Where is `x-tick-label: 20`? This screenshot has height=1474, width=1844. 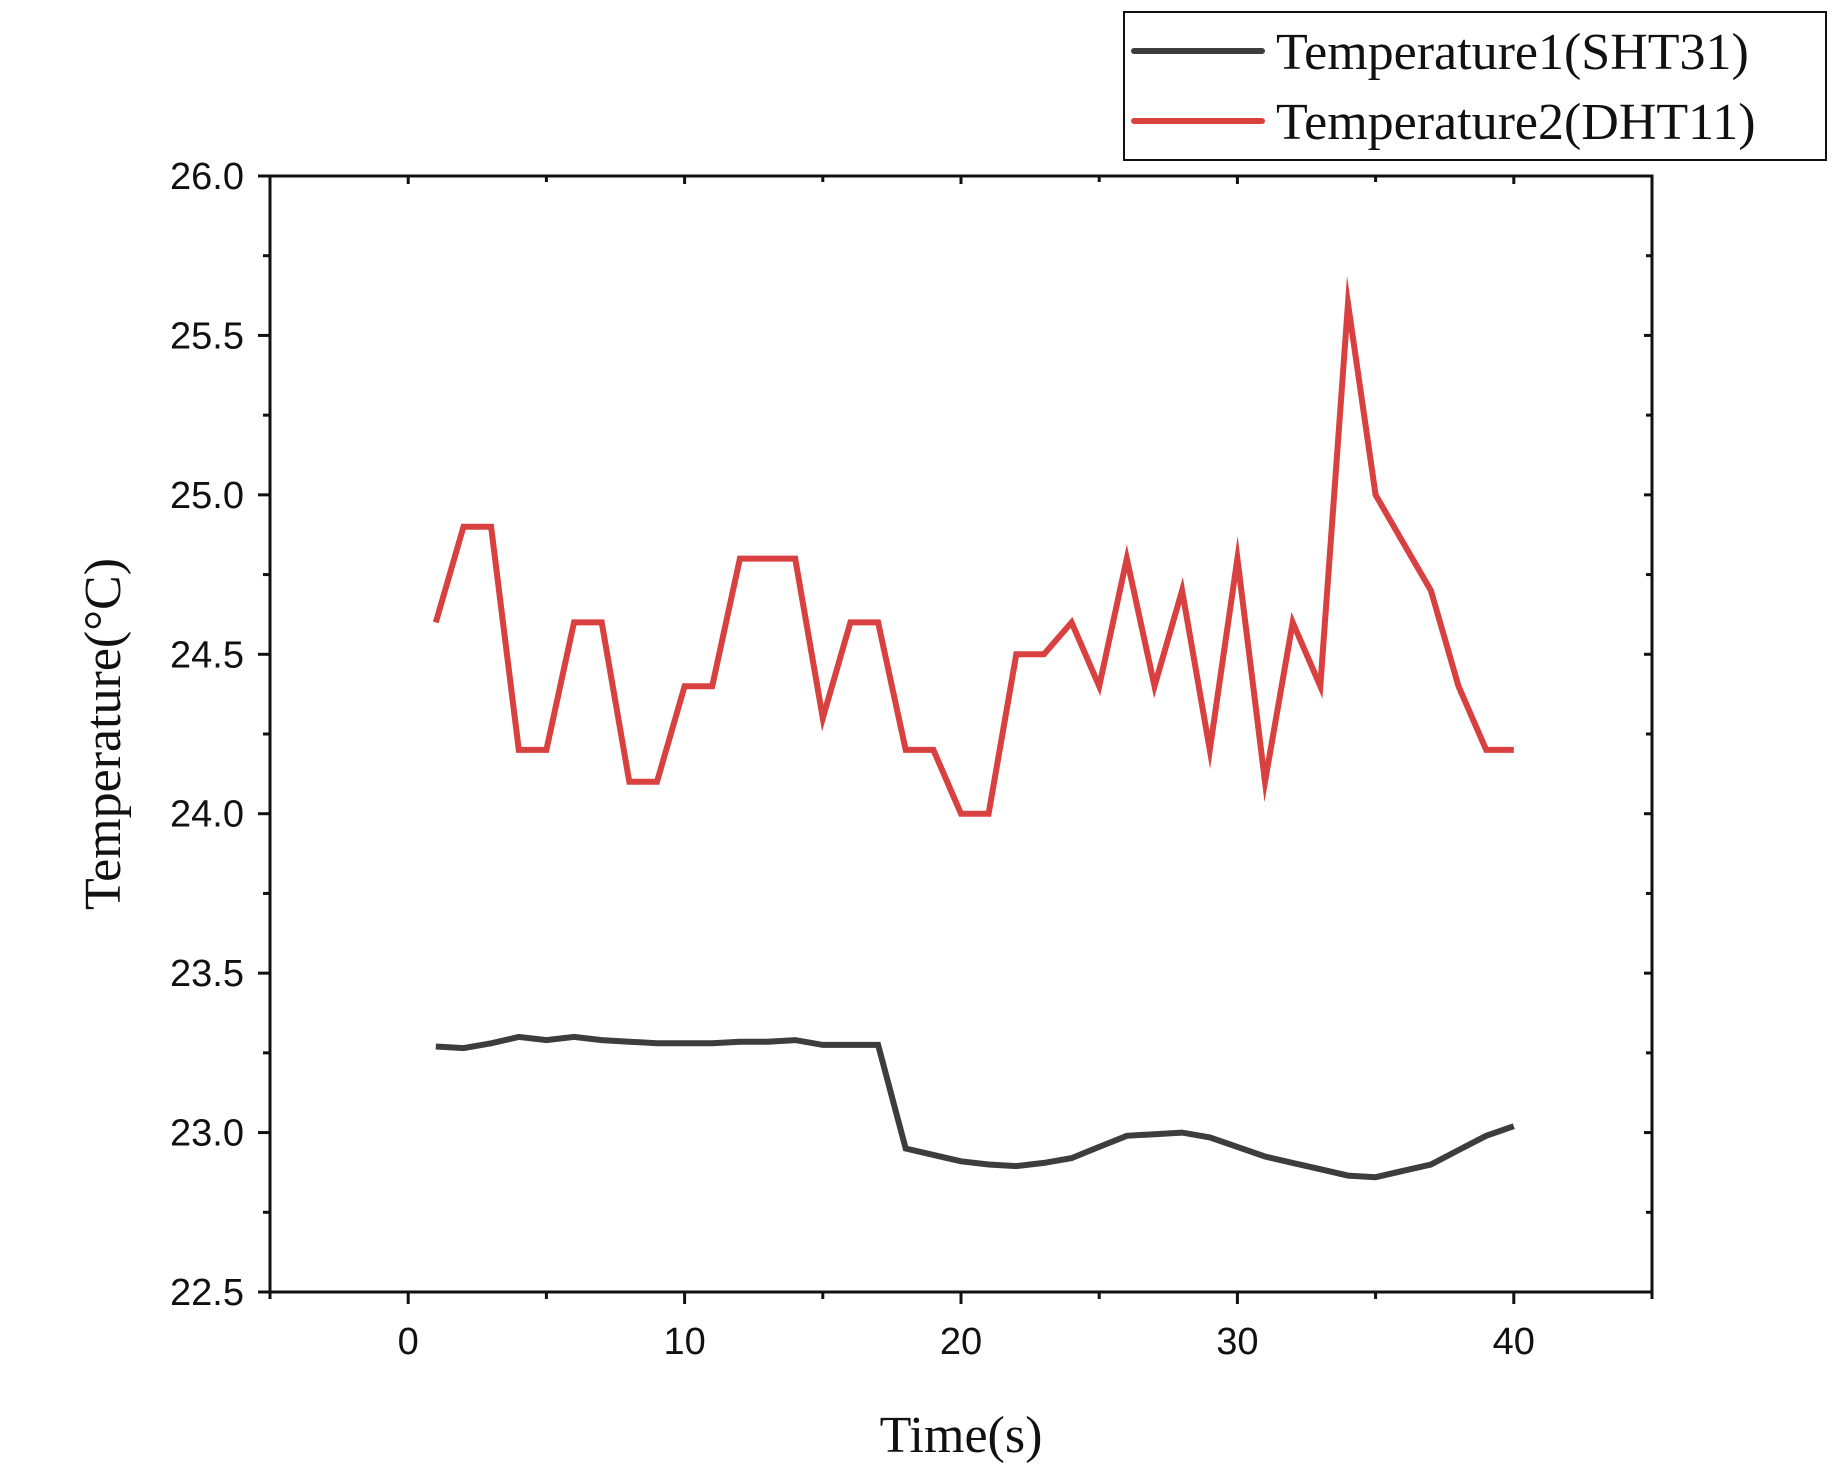 x-tick-label: 20 is located at coordinates (961, 1342).